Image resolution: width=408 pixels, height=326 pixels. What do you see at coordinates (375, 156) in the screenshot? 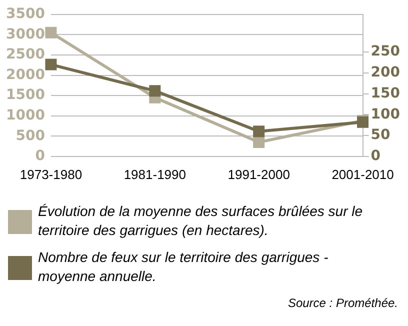
I see `y2-tick-label: 0` at bounding box center [375, 156].